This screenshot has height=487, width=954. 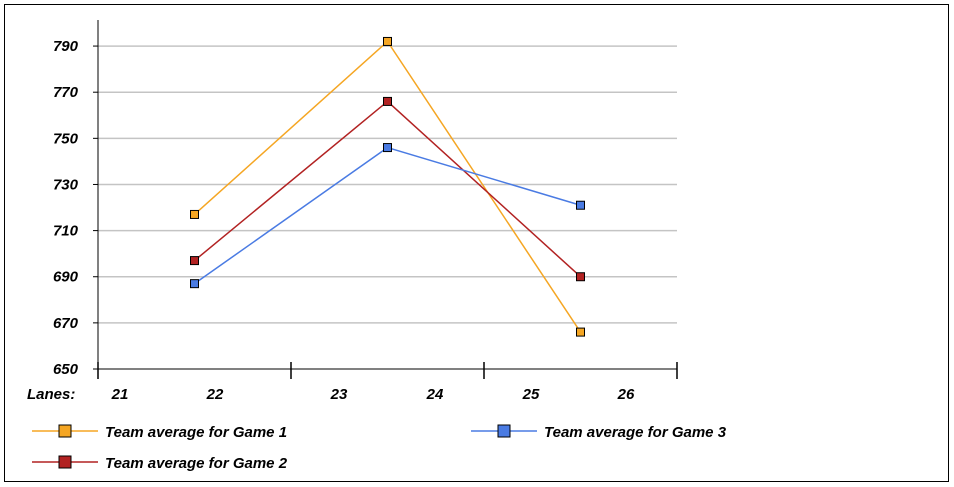 What do you see at coordinates (66, 46) in the screenshot?
I see `y-tick-label: 790` at bounding box center [66, 46].